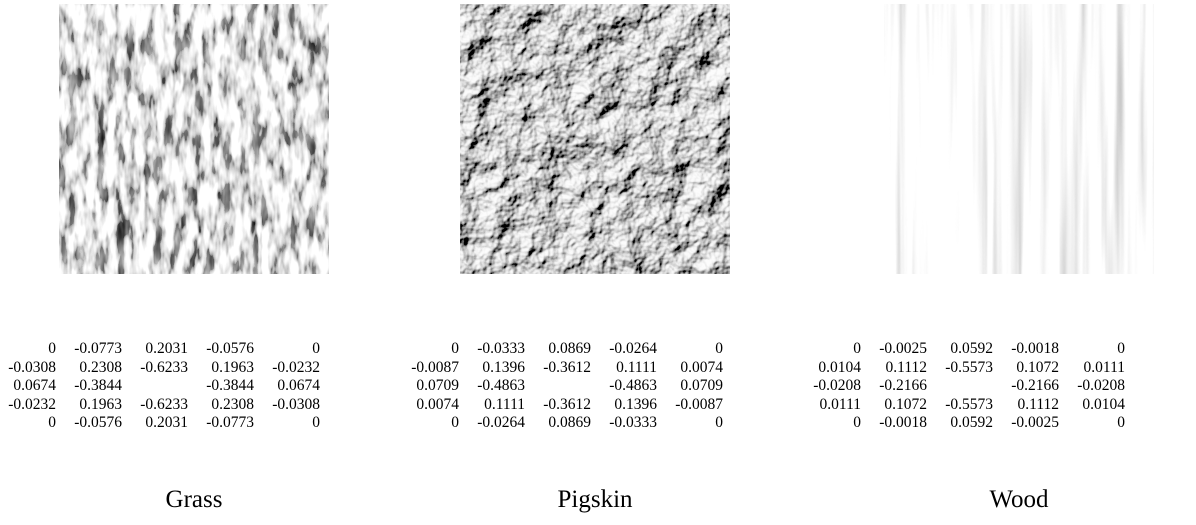 The image size is (1196, 525). I want to click on wood-texture-image, so click(1019, 139).